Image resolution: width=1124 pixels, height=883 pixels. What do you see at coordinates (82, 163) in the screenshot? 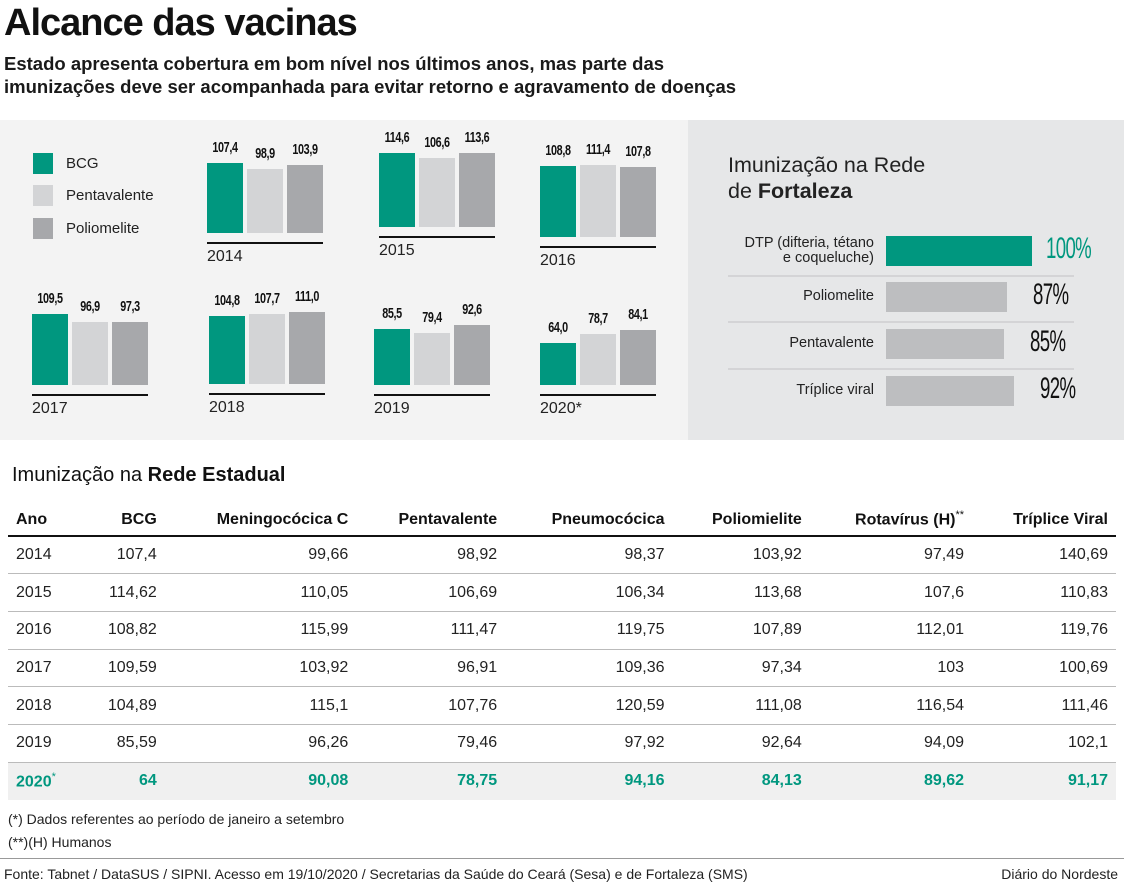
I see `legend-label: BCG` at bounding box center [82, 163].